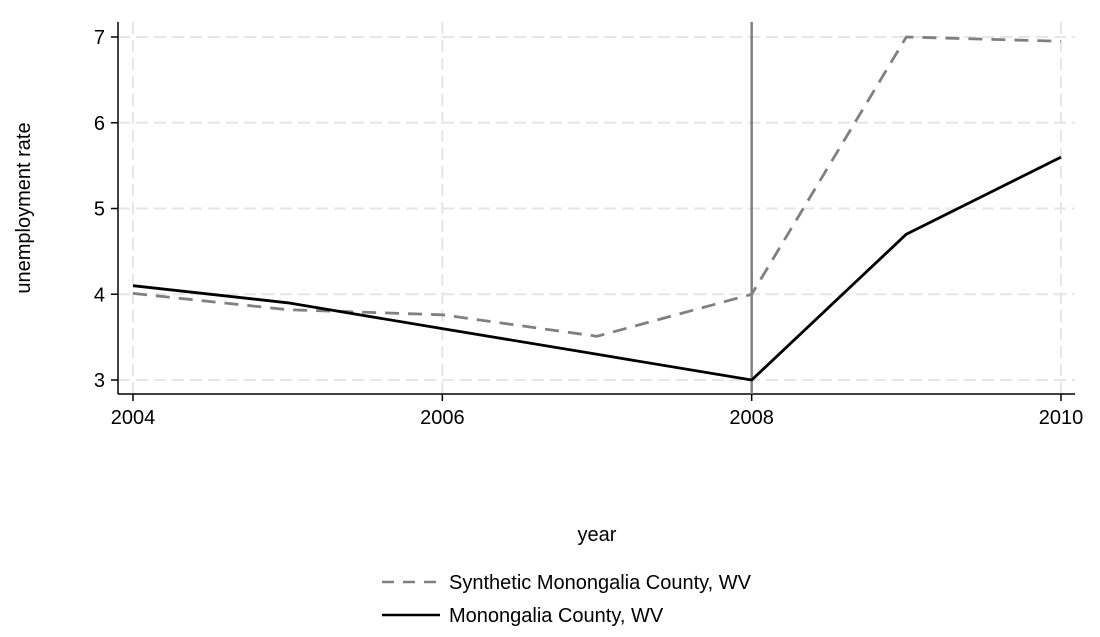 The height and width of the screenshot is (637, 1100). I want to click on y-tick-label: 5, so click(99, 210).